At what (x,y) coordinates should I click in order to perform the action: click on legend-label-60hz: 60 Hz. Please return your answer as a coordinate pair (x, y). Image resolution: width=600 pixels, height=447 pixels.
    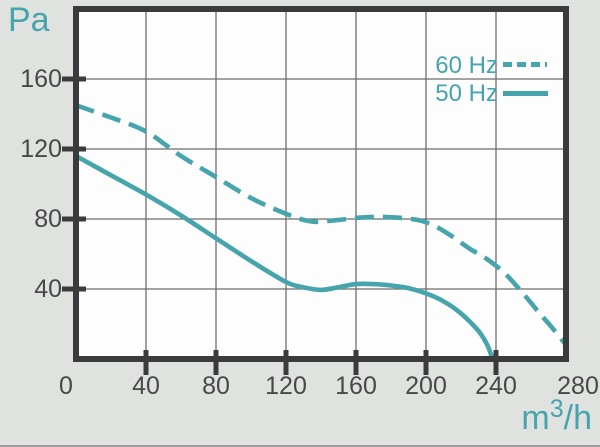
    Looking at the image, I should click on (466, 65).